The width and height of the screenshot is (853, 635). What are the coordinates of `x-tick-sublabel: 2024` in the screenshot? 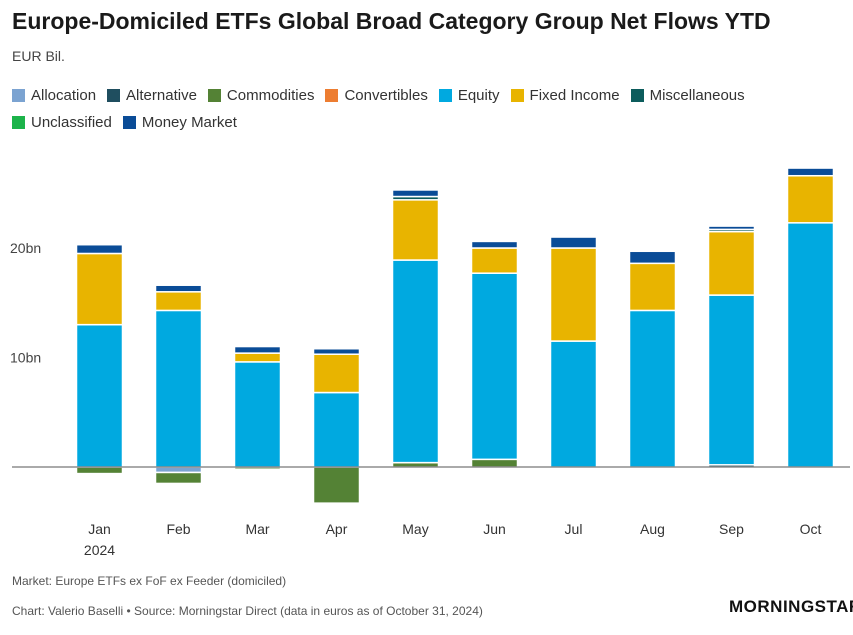 It's located at (99, 550).